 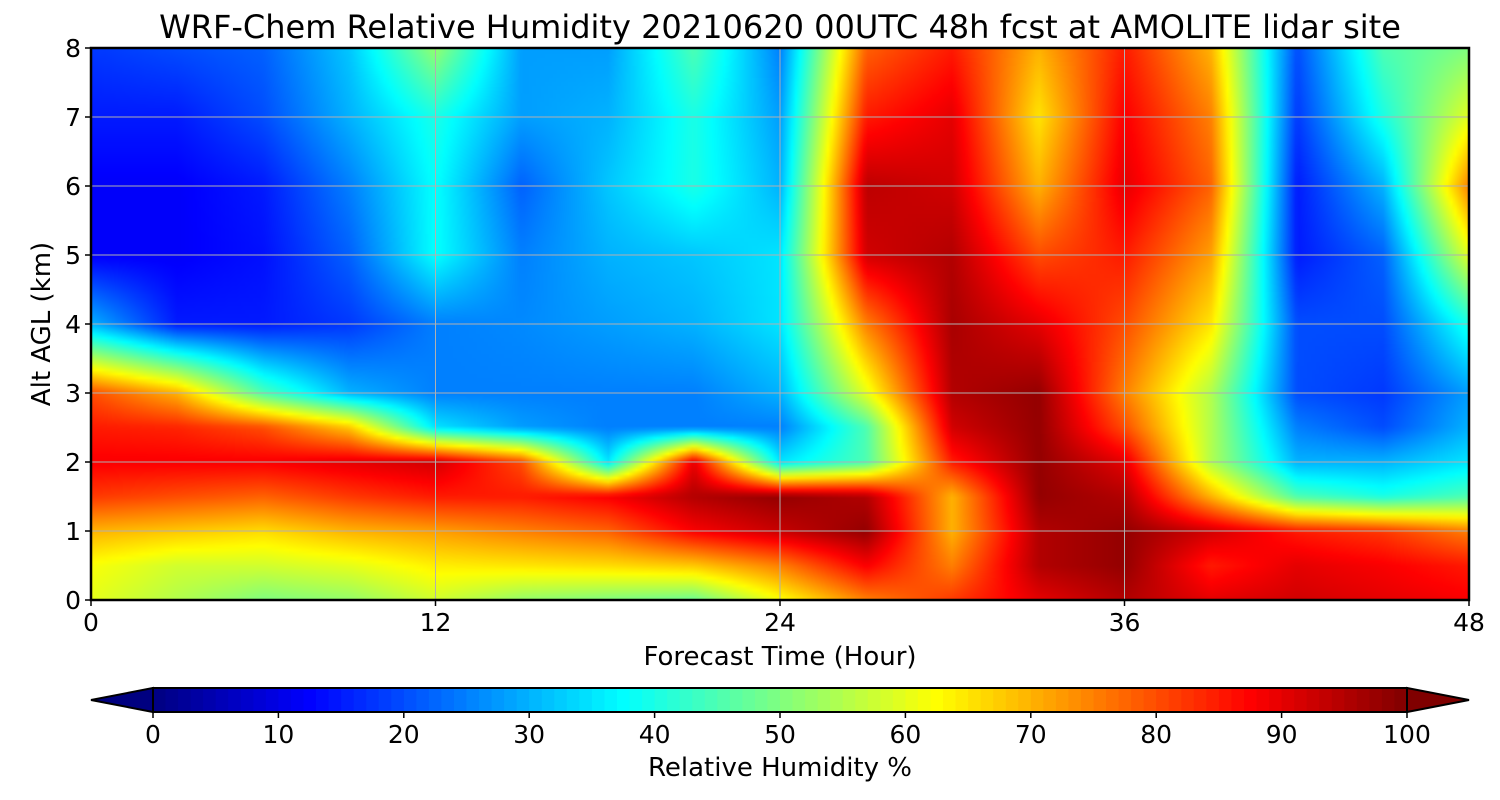 What do you see at coordinates (73, 48) in the screenshot?
I see `y-tick-label: 8` at bounding box center [73, 48].